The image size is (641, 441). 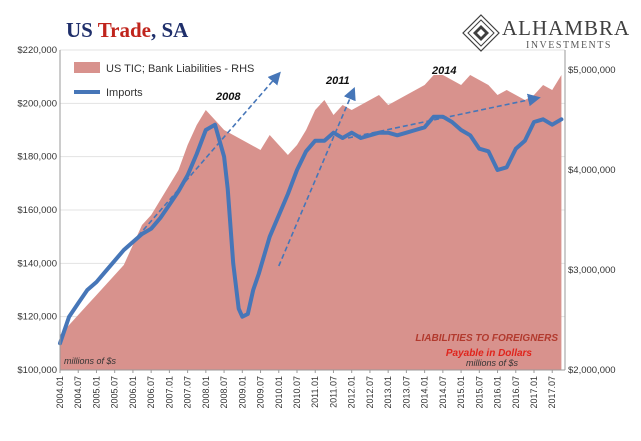 What do you see at coordinates (443, 392) in the screenshot?
I see `x-tick-label: 2014.07` at bounding box center [443, 392].